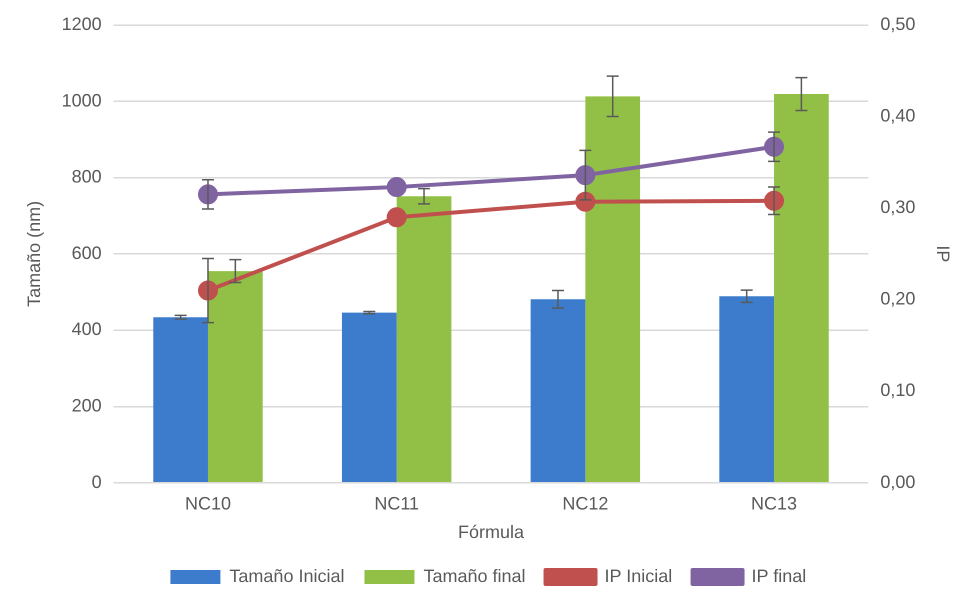  I want to click on x-tick-label: NC11, so click(397, 504).